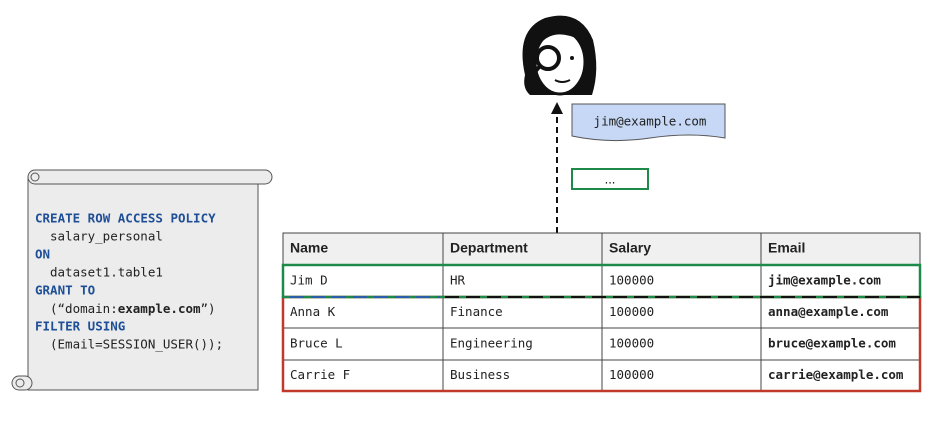  Describe the element at coordinates (80, 326) in the screenshot. I see `code-keyword: FILTER USING` at that location.